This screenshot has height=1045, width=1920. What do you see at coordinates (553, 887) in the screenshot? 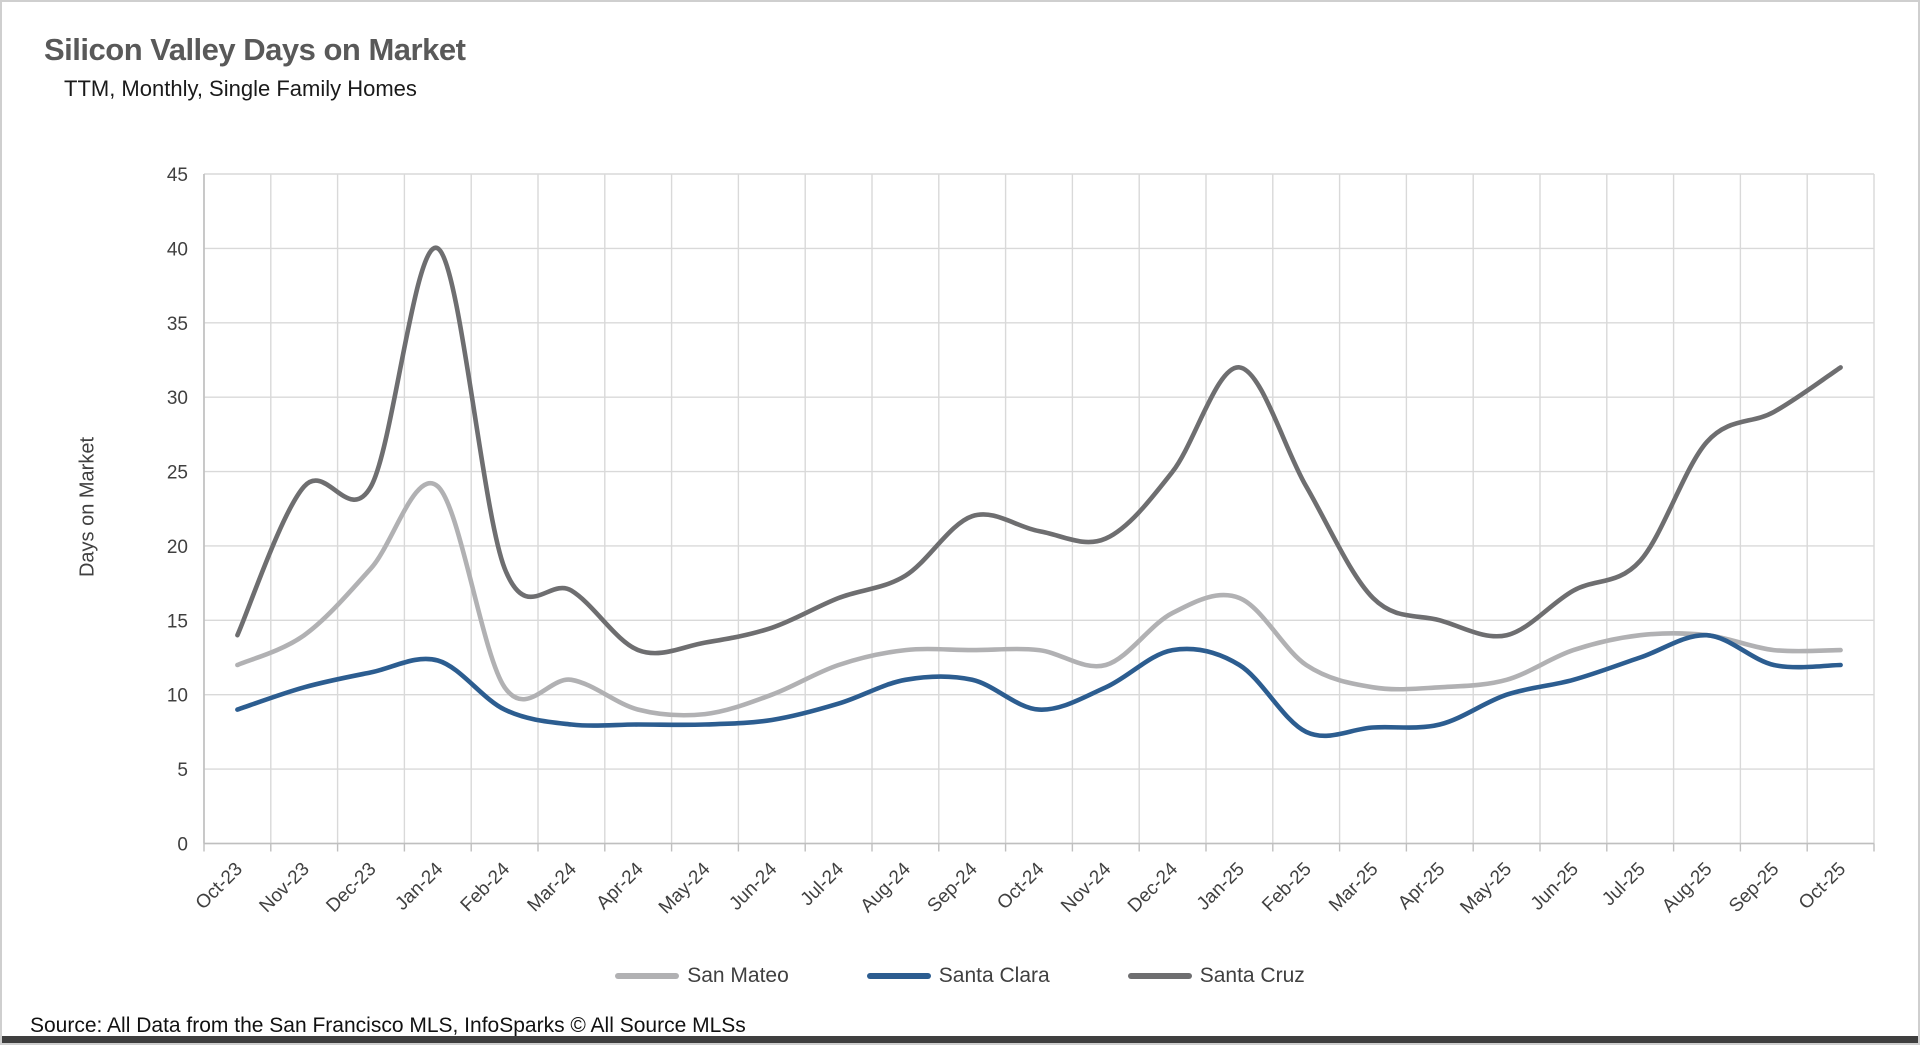
I see `x-tick-label: Mar-24` at bounding box center [553, 887].